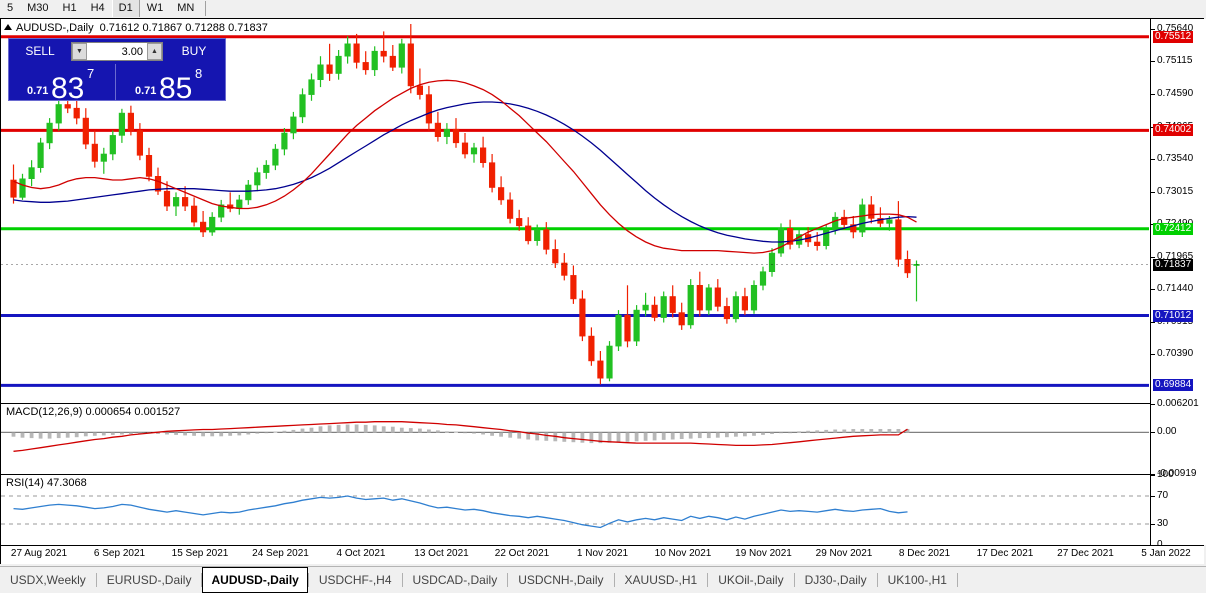  Describe the element at coordinates (38, 8) in the screenshot. I see `timeframe-m30: M30` at that location.